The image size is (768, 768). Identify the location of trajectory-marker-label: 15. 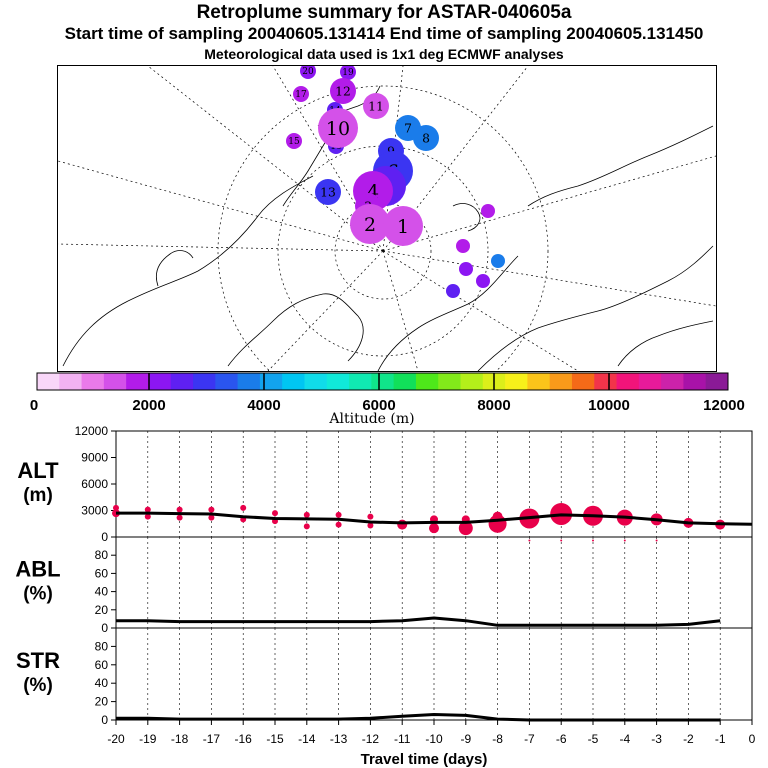
(294, 142).